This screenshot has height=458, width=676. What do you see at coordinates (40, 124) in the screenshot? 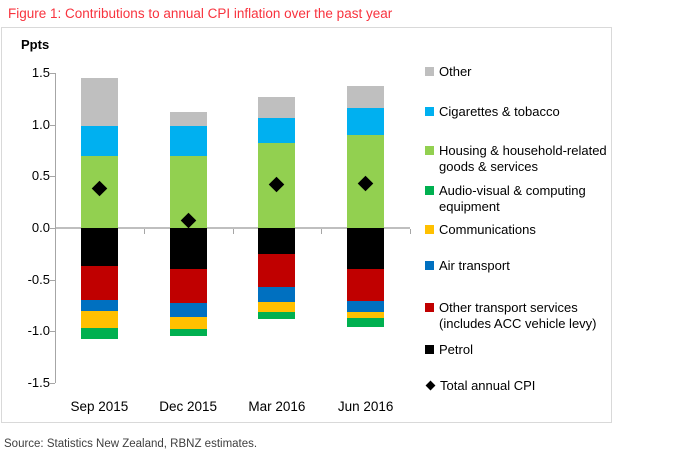
I see `y-tick-label: 1.0` at bounding box center [40, 124].